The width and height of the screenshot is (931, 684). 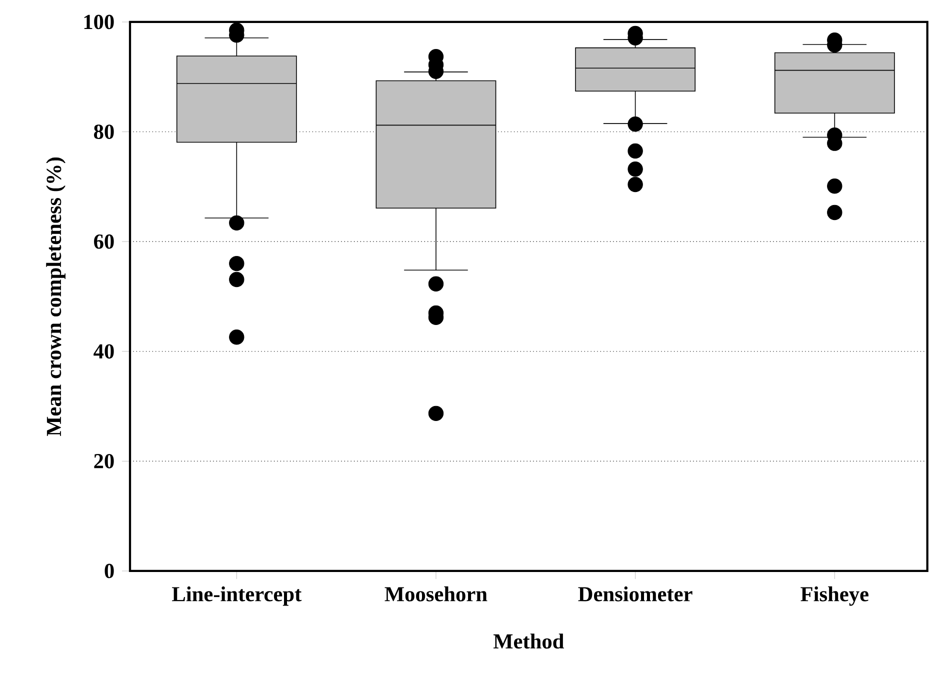 What do you see at coordinates (436, 594) in the screenshot?
I see `x-tick-label: Moosehorn` at bounding box center [436, 594].